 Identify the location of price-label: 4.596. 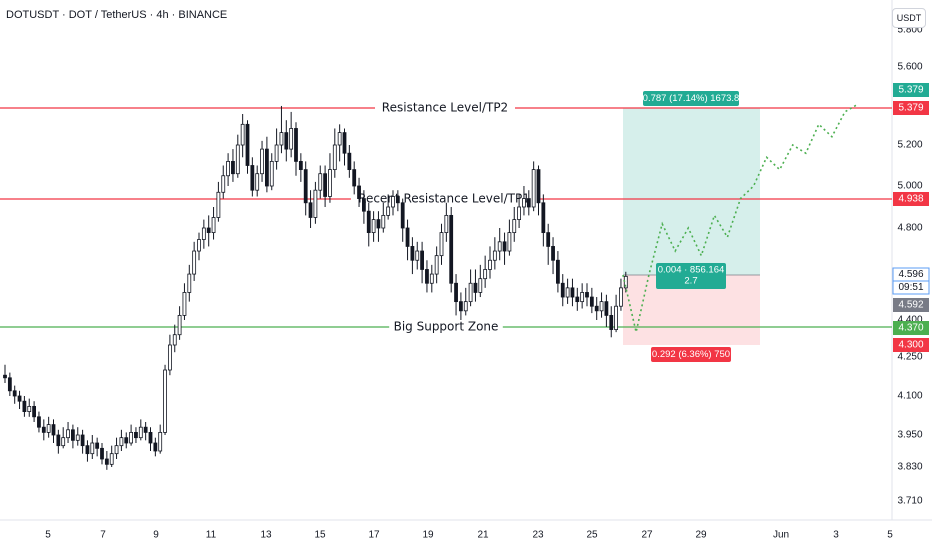
(910, 274).